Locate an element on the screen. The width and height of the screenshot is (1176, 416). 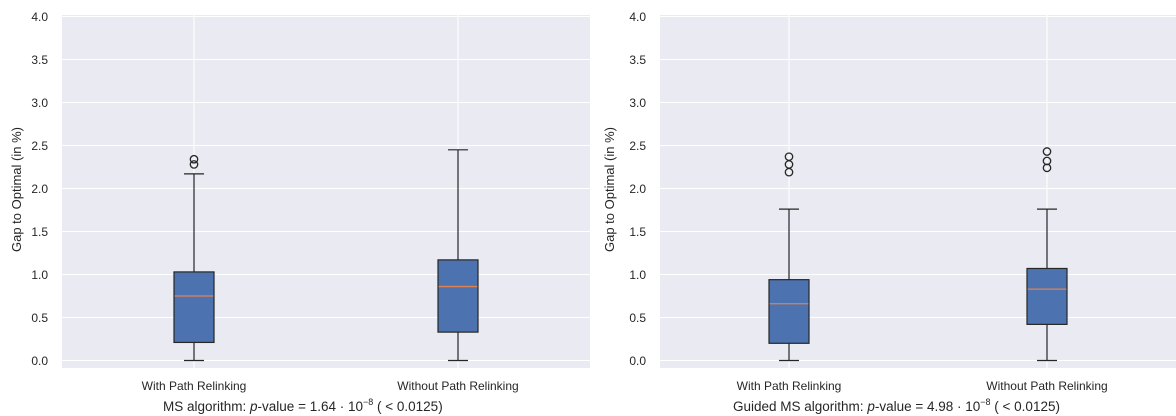
caption-middle: -value = 1.64 · 10 is located at coordinates (310, 406).